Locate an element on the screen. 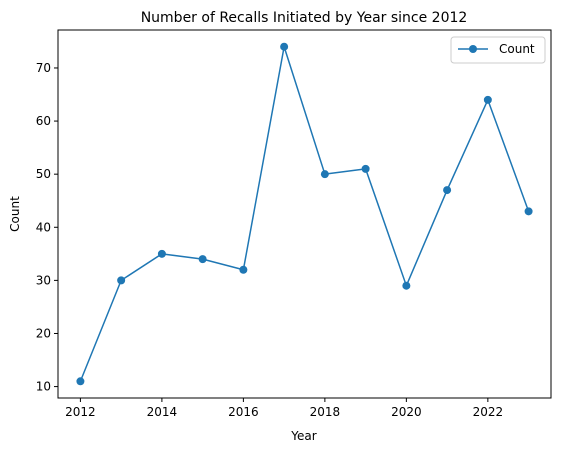  x-tick-label: 2018 is located at coordinates (325, 412).